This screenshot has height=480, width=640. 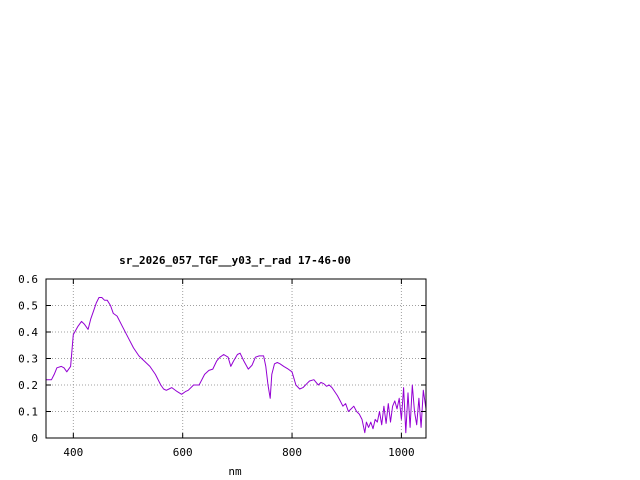 What do you see at coordinates (28, 359) in the screenshot?
I see `y-tick-label: 0.3` at bounding box center [28, 359].